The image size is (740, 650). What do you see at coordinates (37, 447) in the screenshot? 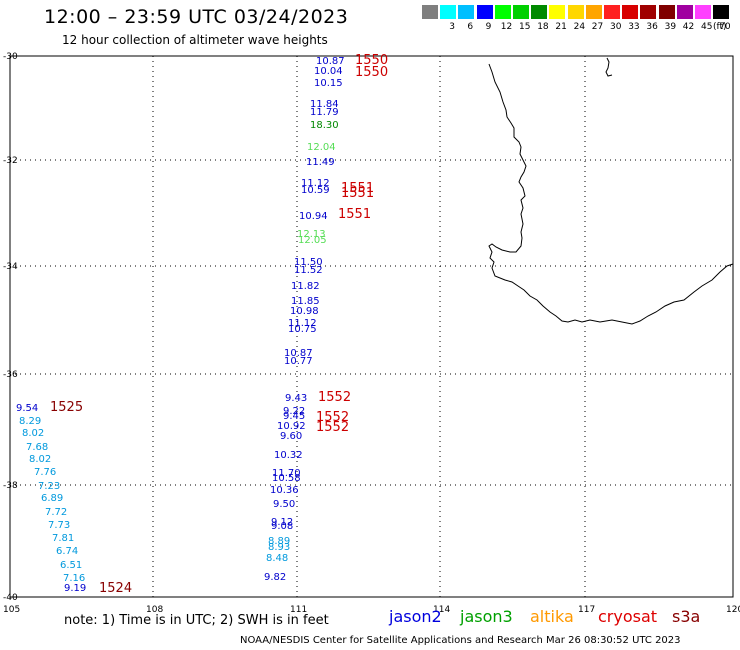
I see `wave-height-label: 7.68` at bounding box center [37, 447].